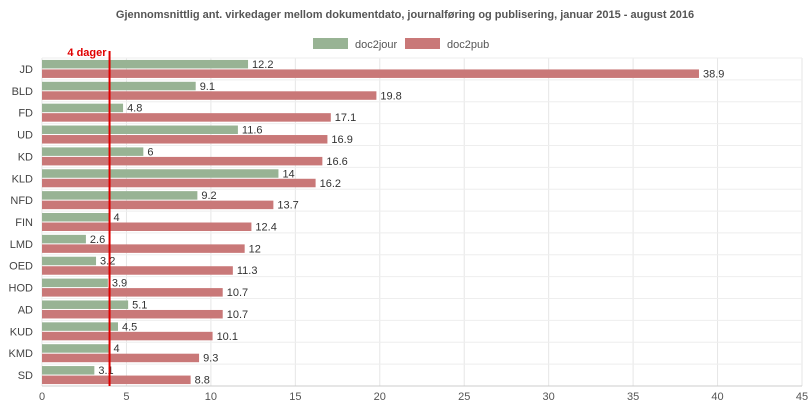 Image resolution: width=809 pixels, height=404 pixels. Describe the element at coordinates (265, 228) in the screenshot. I see `data-label-doc2pub: 12.4` at that location.